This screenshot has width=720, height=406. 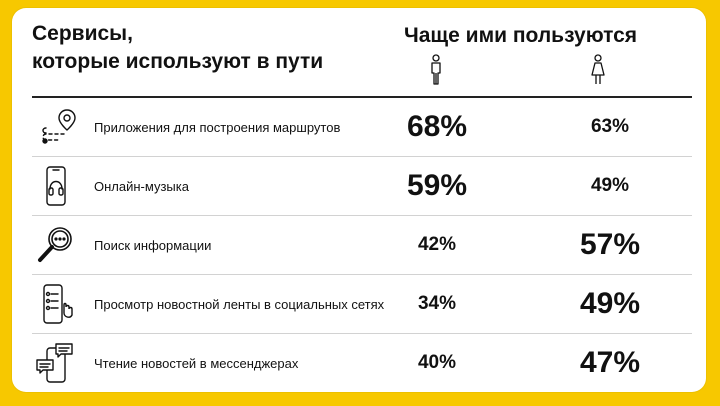 What do you see at coordinates (55, 244) in the screenshot?
I see `magnifier-icon` at bounding box center [55, 244].